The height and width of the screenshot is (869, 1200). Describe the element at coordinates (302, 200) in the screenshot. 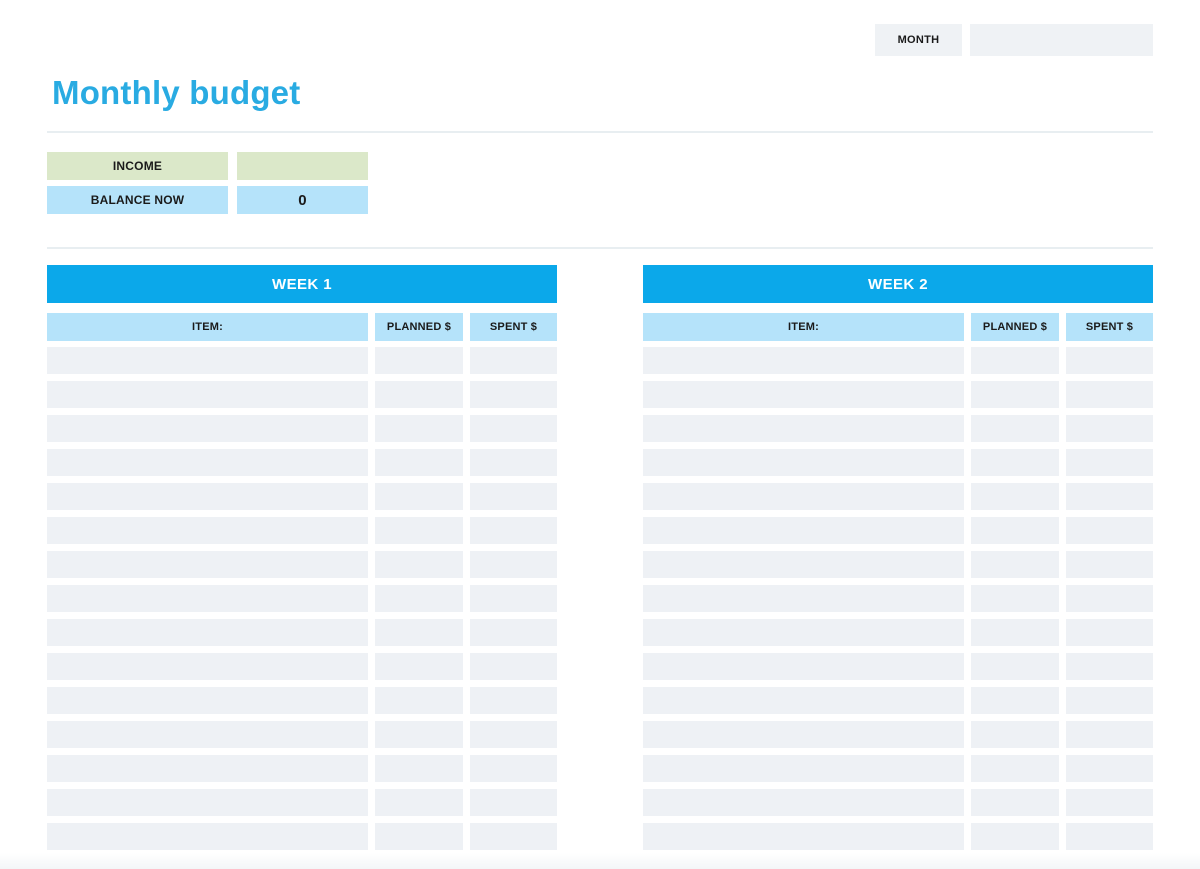

I see `balance-now-value-cell: 0` at that location.